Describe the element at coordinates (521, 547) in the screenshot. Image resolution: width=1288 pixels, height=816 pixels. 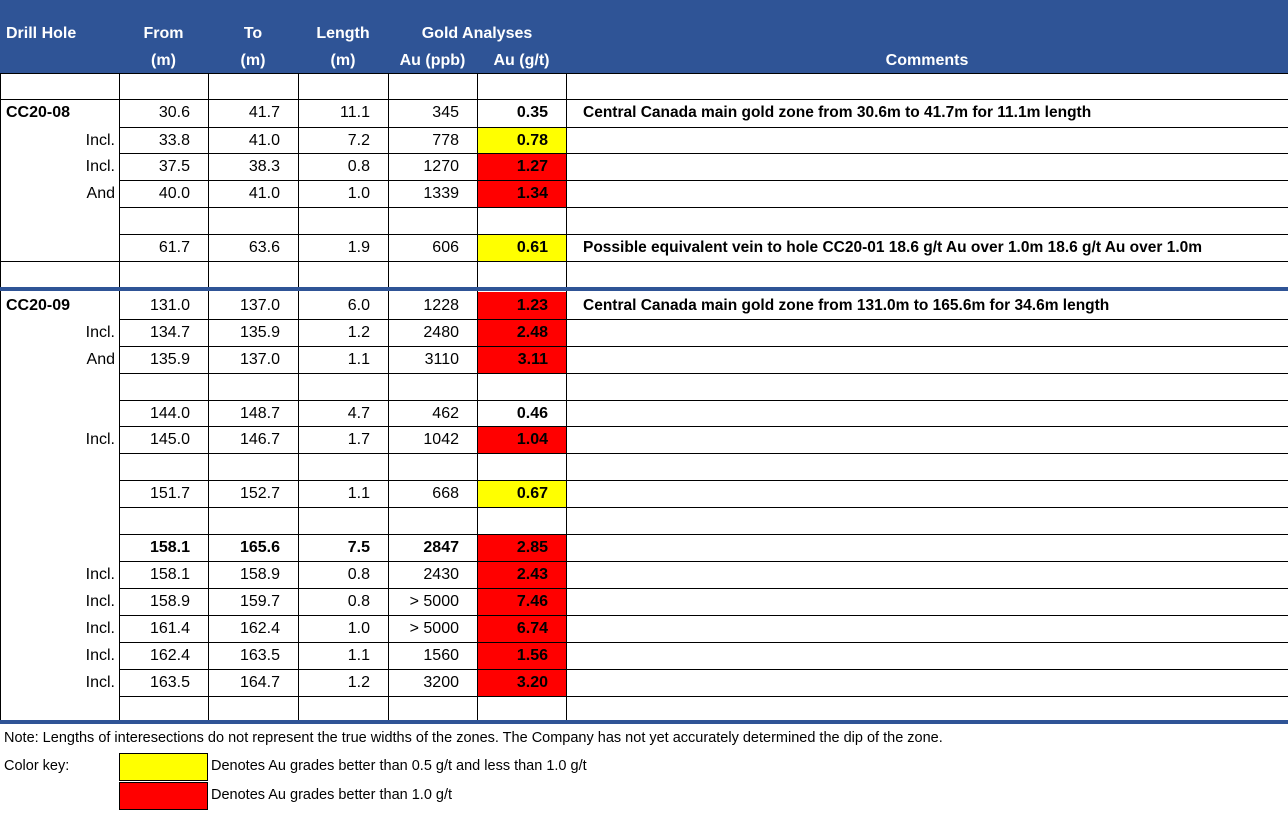
I see `cell-gt: 2.85` at that location.